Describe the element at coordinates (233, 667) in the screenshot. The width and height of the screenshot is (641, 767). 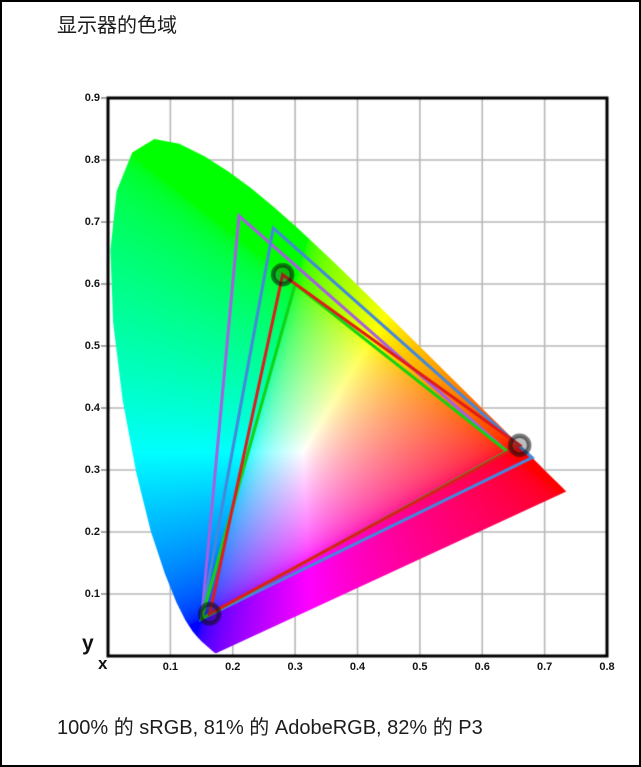
I see `x-tick-label: 0.2` at that location.